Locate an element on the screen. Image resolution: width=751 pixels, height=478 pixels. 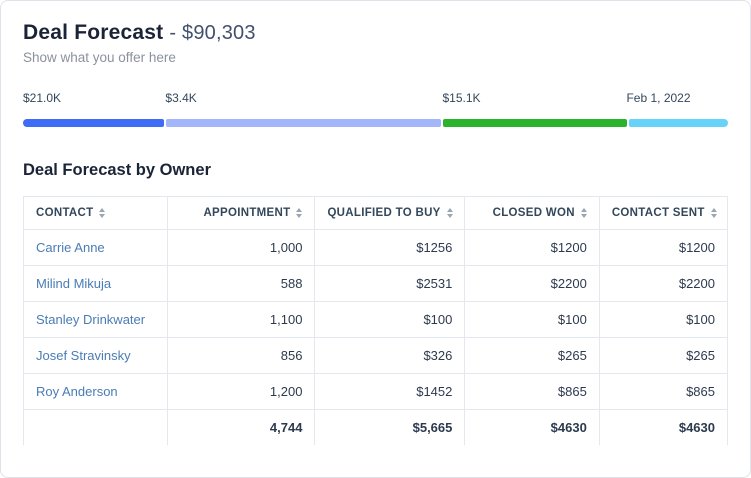
progress-bar is located at coordinates (375, 123).